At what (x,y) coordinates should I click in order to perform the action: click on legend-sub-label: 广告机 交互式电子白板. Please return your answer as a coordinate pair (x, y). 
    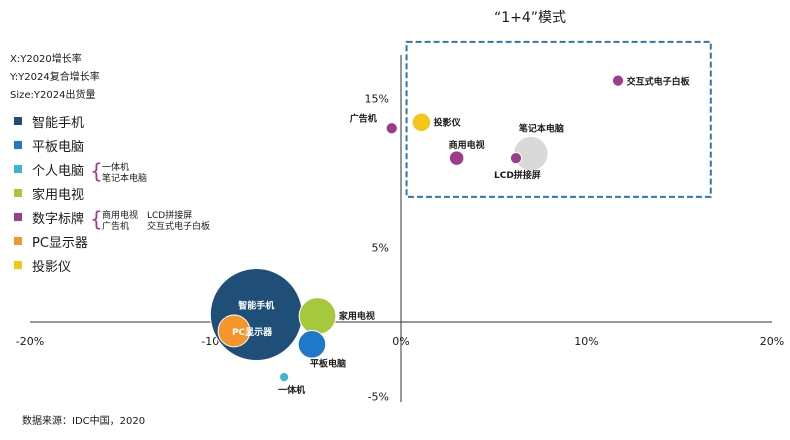
    Looking at the image, I should click on (156, 226).